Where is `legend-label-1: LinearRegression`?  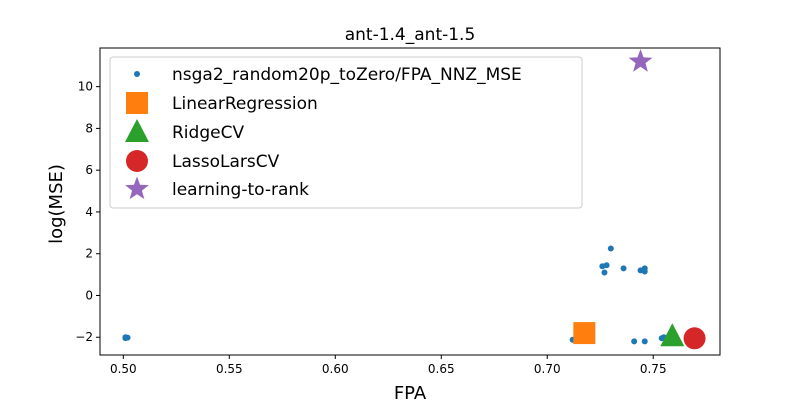 legend-label-1: LinearRegression is located at coordinates (245, 104).